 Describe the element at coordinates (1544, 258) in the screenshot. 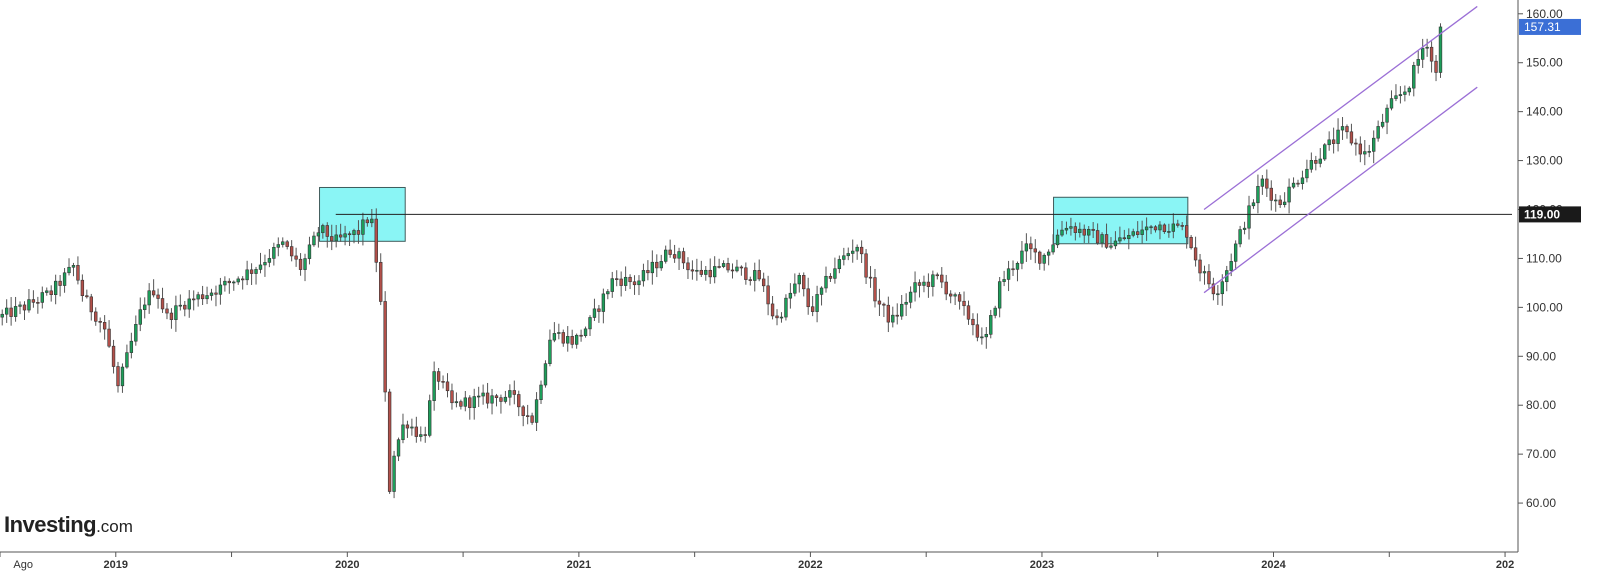

I see `y-tick-label: 110.00` at that location.